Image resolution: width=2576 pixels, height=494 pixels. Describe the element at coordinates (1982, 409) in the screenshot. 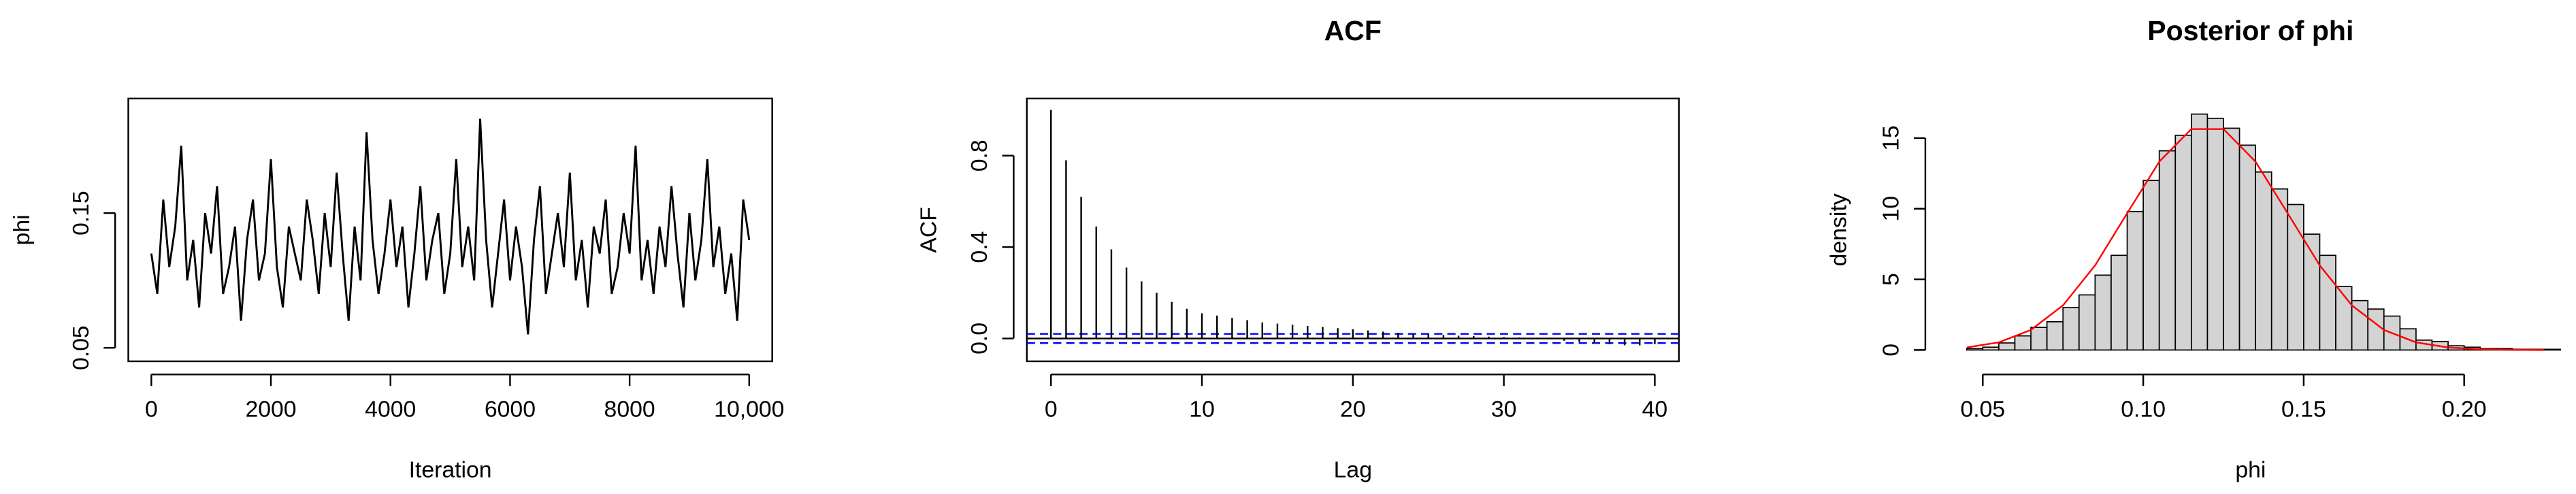

I see `x-tick-label: 0.05` at that location.